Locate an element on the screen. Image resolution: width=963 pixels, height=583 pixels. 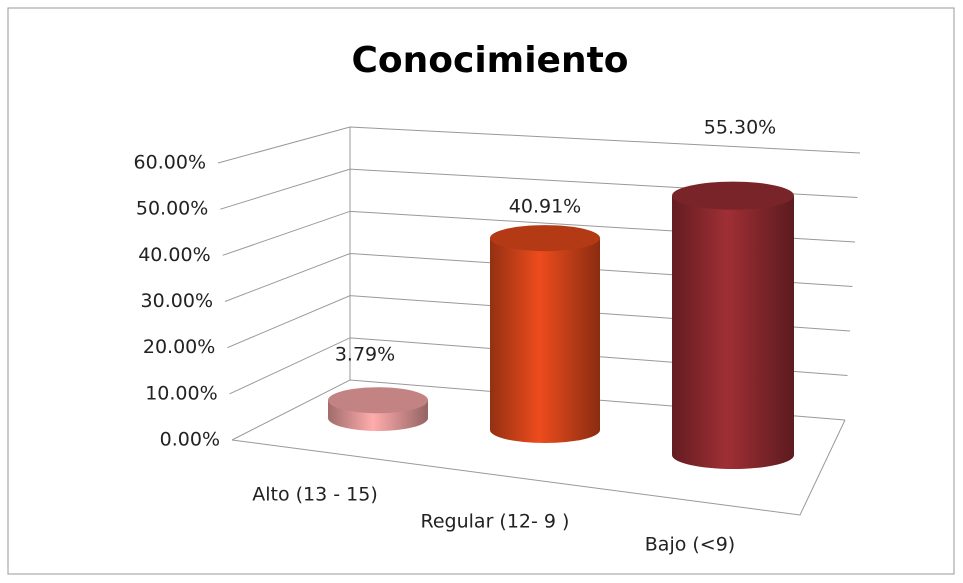
chart-title: Conocimiento is located at coordinates (489, 60).